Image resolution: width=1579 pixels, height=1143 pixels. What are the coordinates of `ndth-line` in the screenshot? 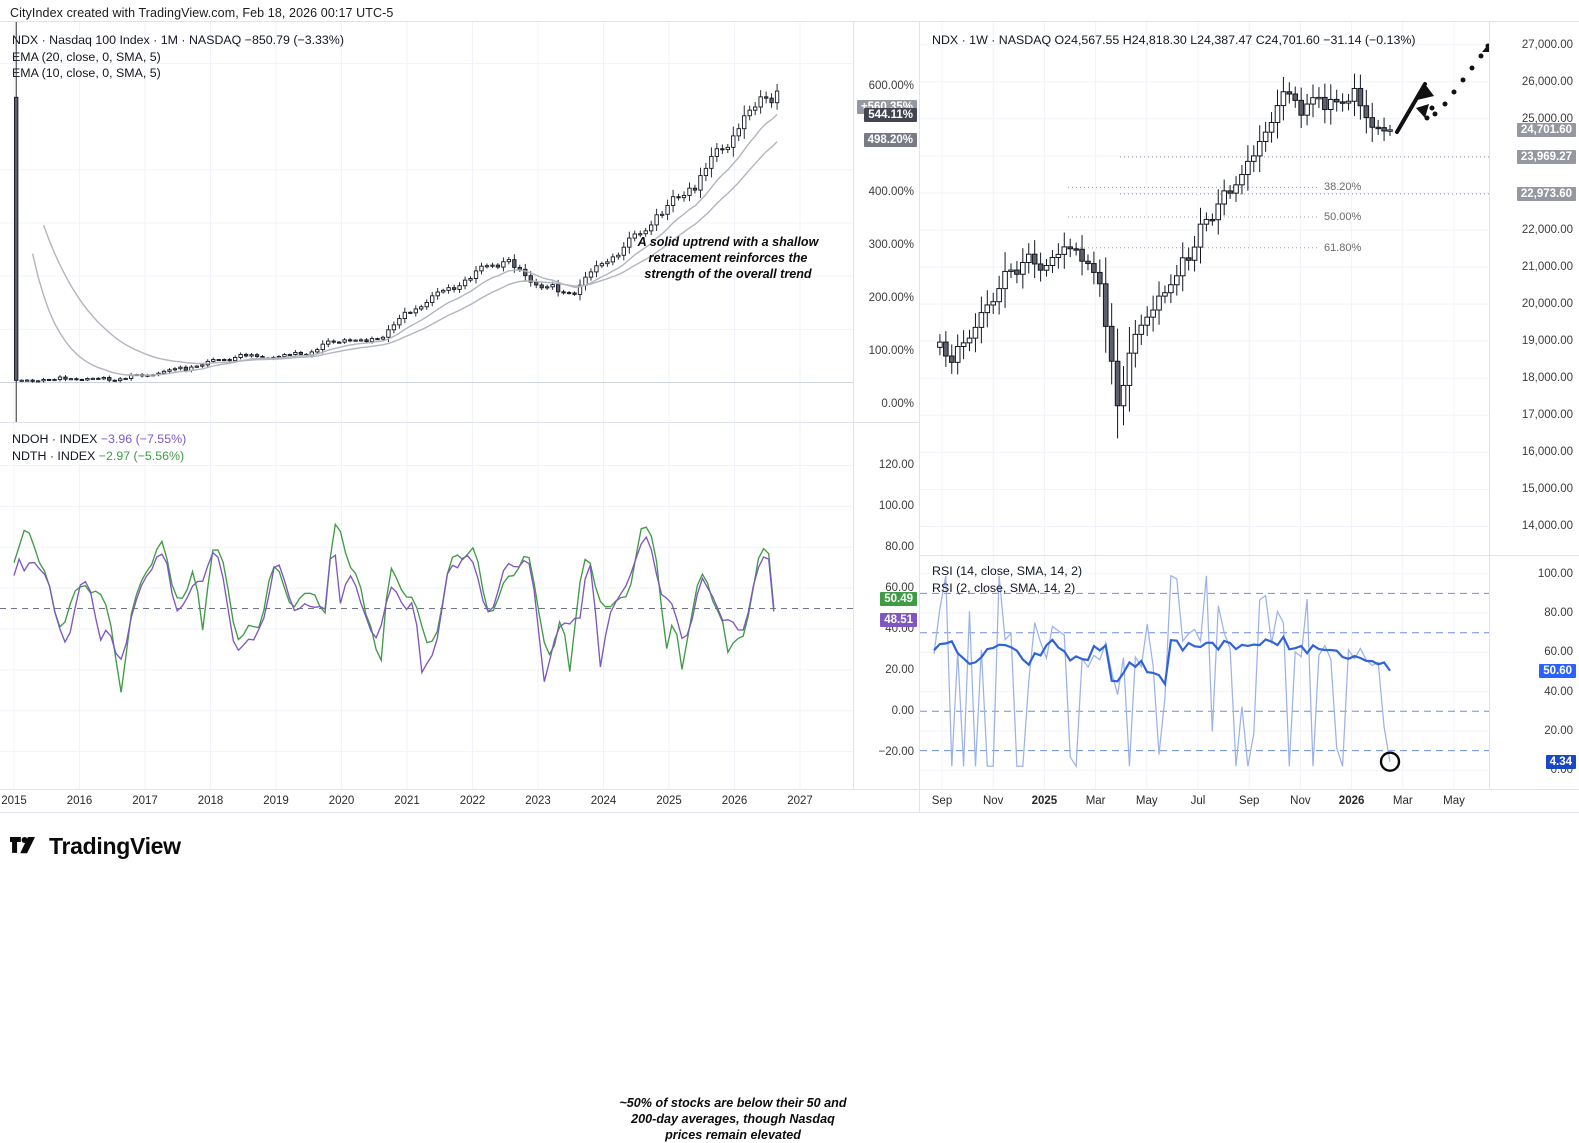 It's located at (394, 607).